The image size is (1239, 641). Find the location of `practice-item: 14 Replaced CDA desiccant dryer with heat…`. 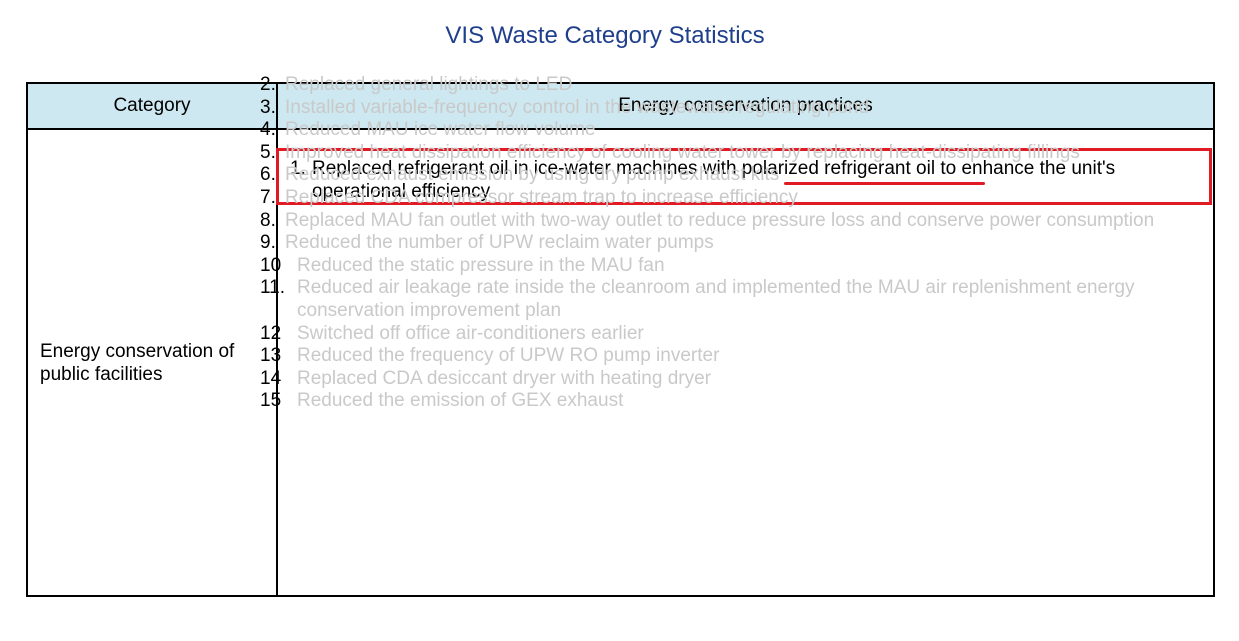

practice-item: 14 Replaced CDA desiccant dryer with heat… is located at coordinates (485, 378).